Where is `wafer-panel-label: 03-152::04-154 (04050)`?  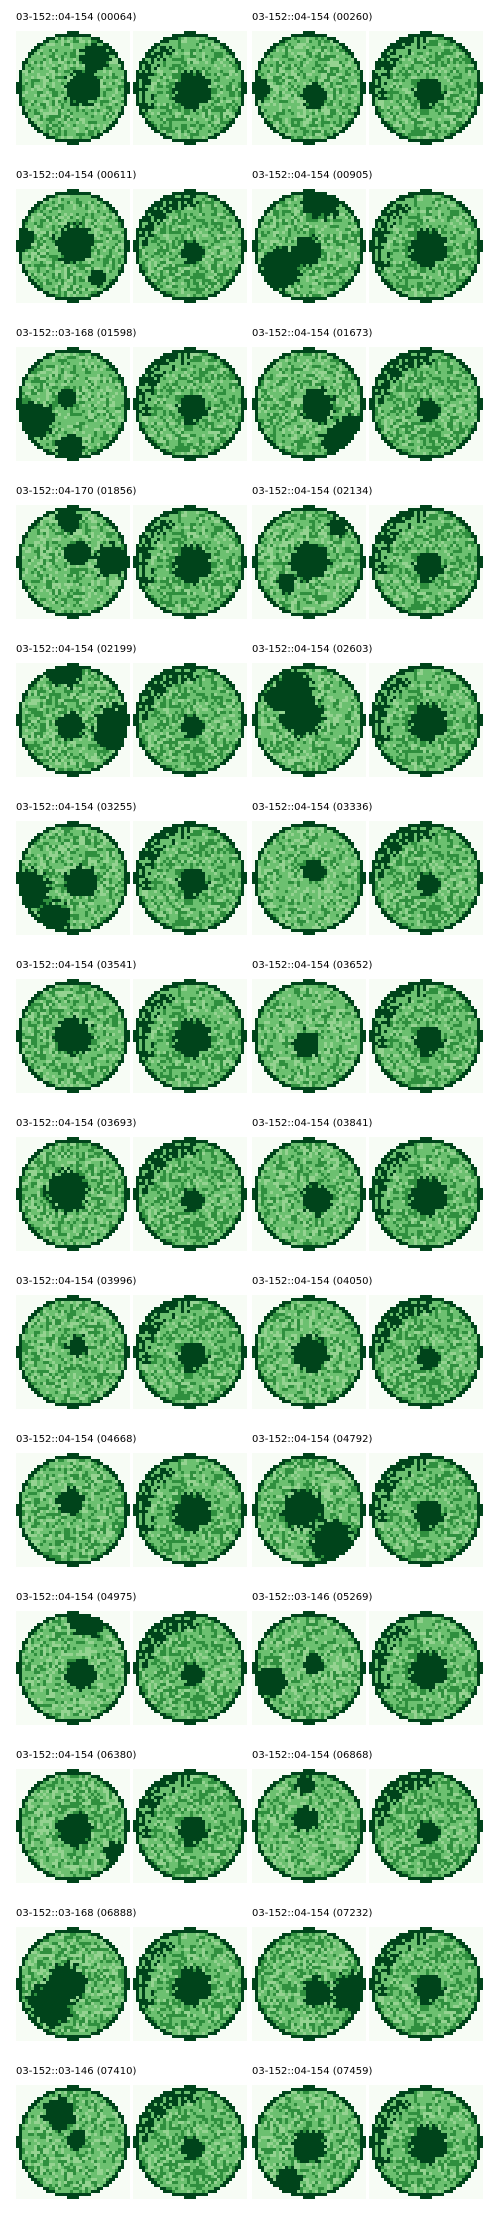
wafer-panel-label: 03-152::04-154 (04050) is located at coordinates (312, 1282).